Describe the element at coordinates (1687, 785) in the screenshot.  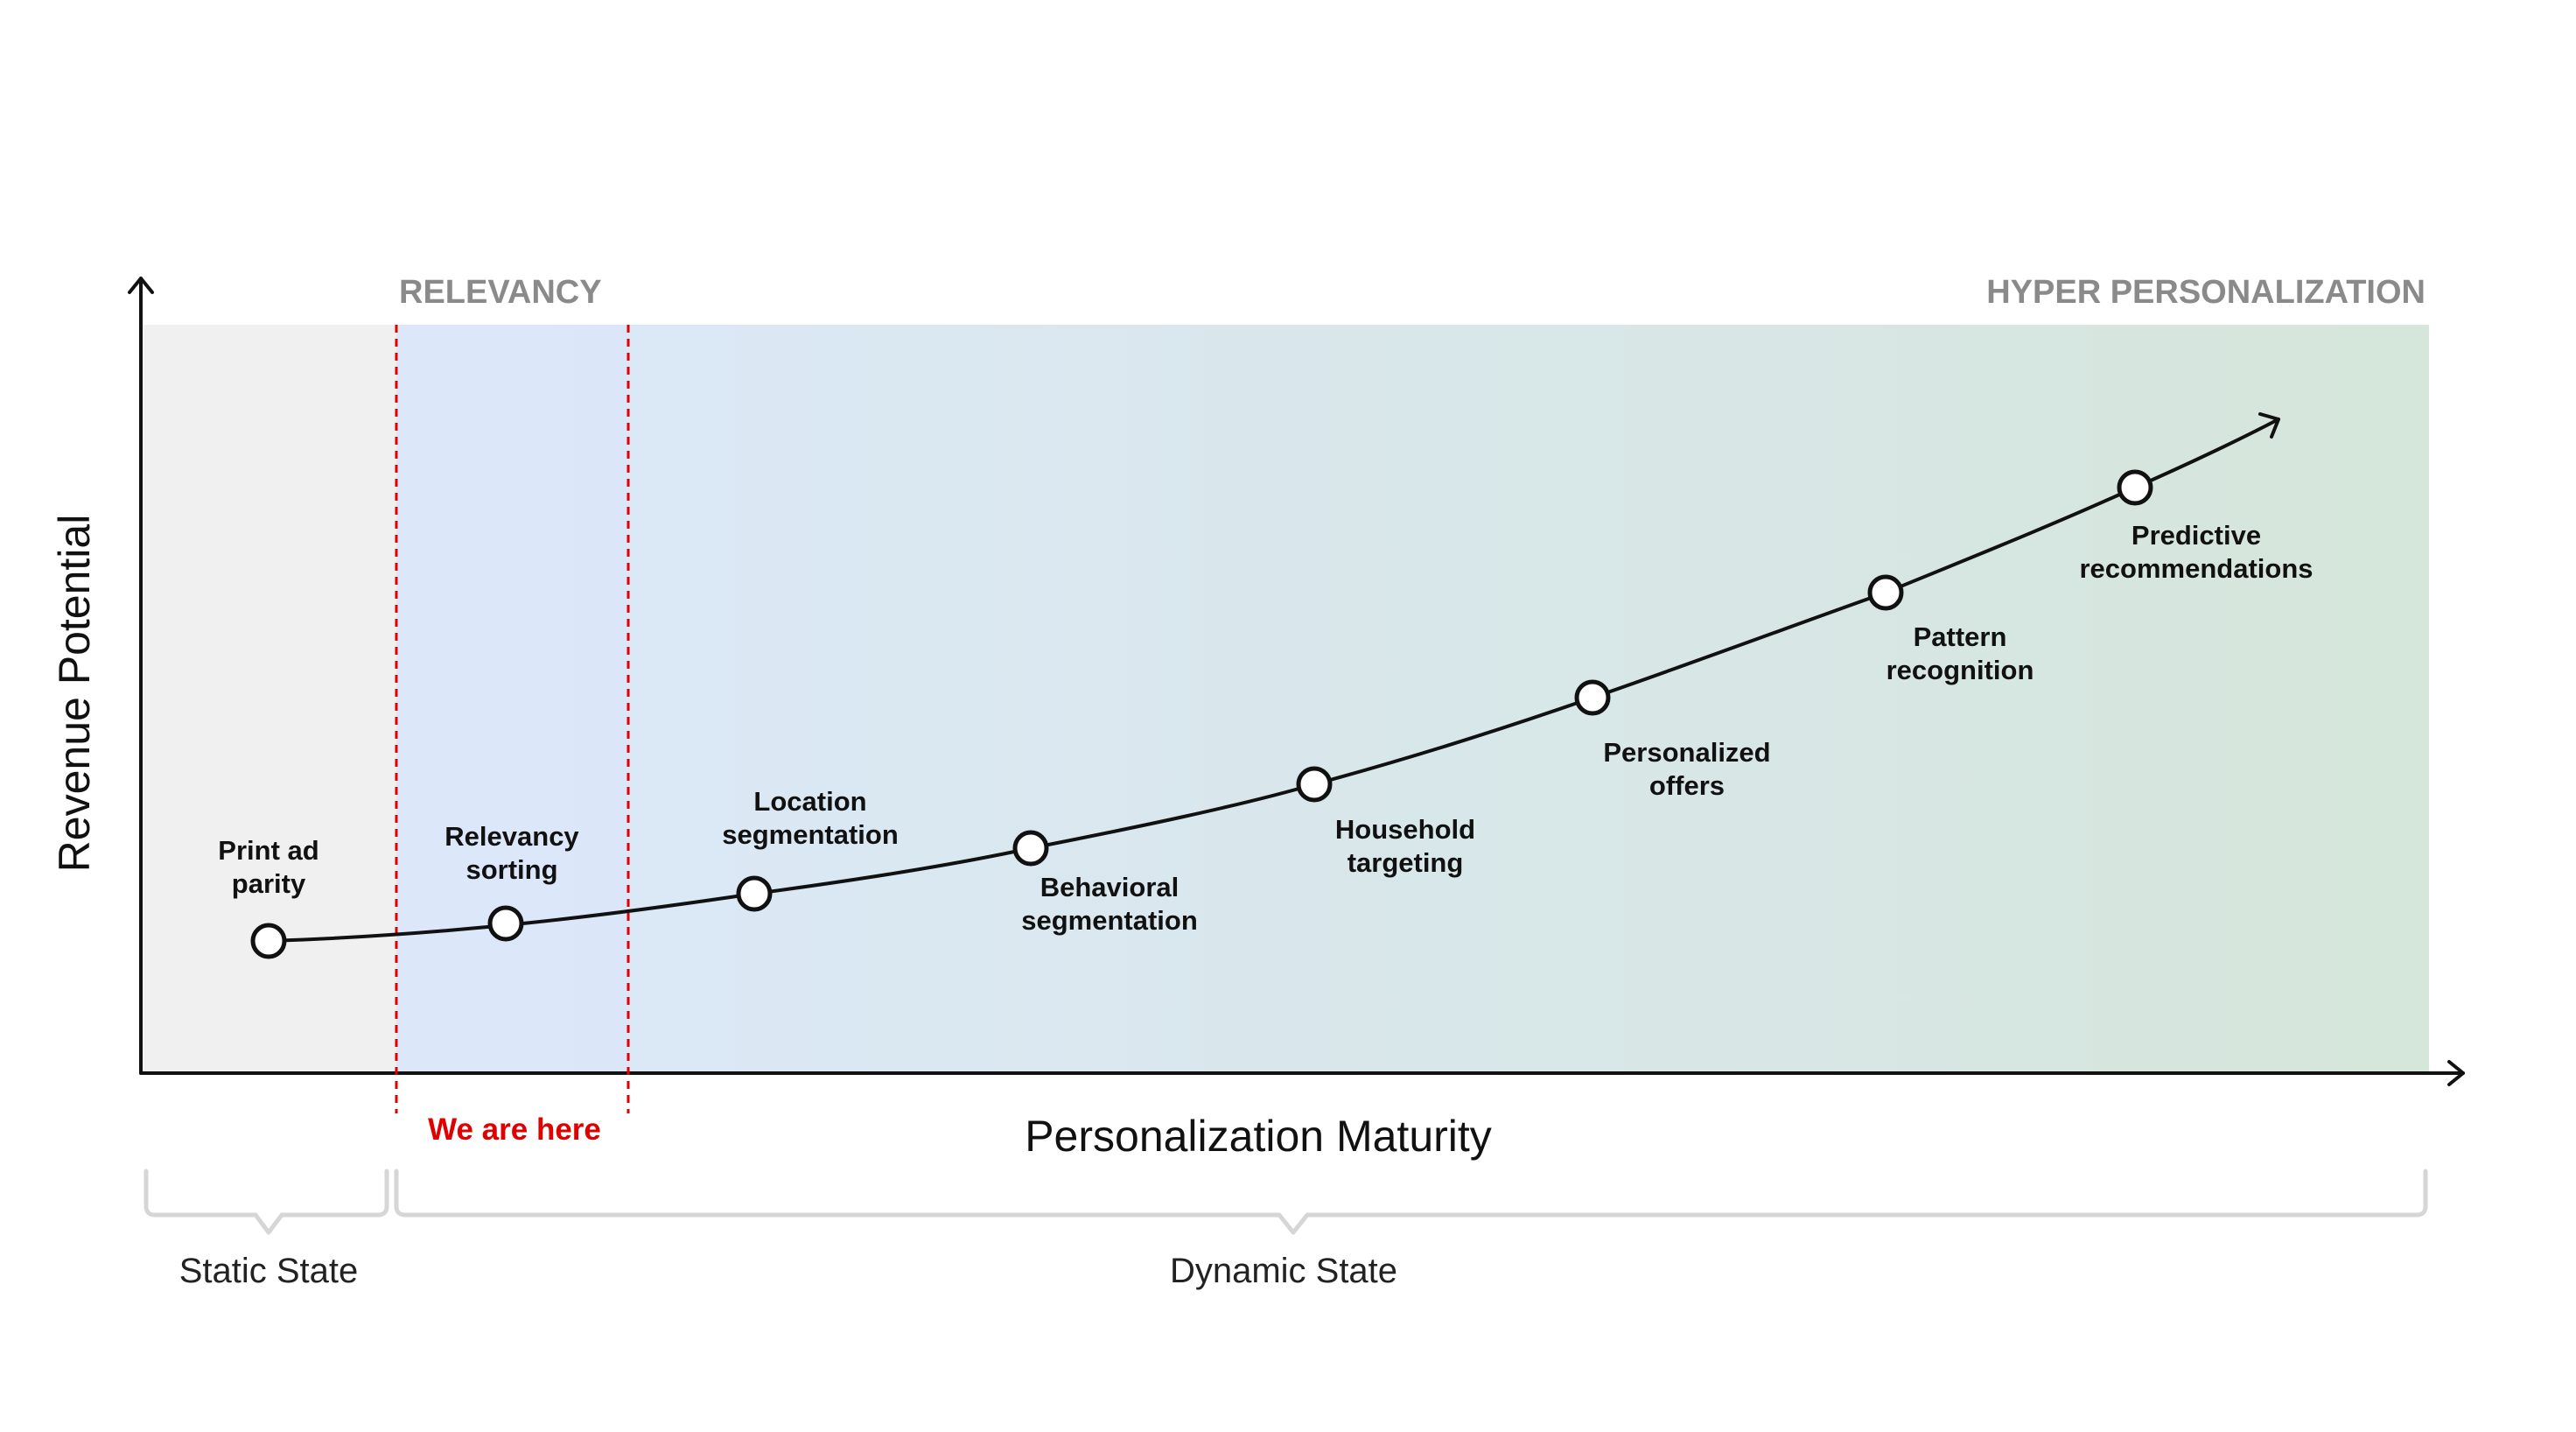
I see `stage-label-line: offers` at that location.